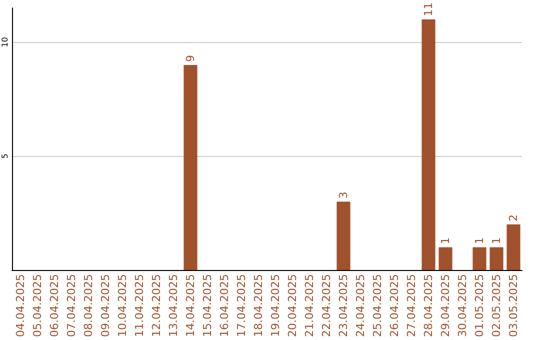  I want to click on data-label: 9, so click(190, 58).